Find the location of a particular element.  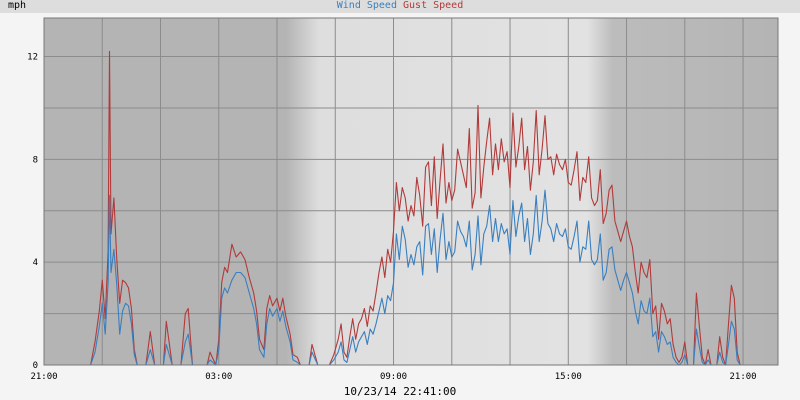

header-bar is located at coordinates (400, 6).